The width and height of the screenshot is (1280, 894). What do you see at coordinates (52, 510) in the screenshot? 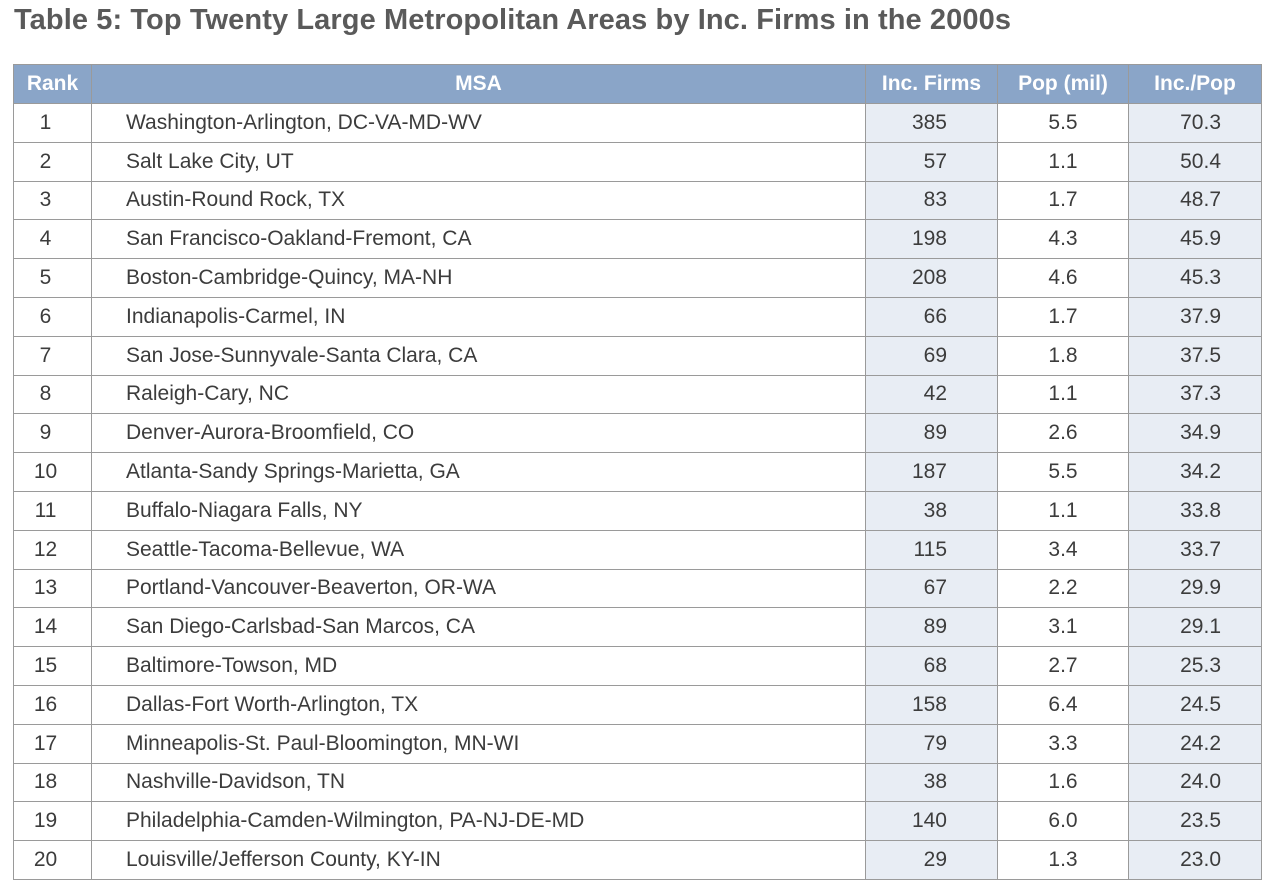
I see `rank-cell: 11` at bounding box center [52, 510].